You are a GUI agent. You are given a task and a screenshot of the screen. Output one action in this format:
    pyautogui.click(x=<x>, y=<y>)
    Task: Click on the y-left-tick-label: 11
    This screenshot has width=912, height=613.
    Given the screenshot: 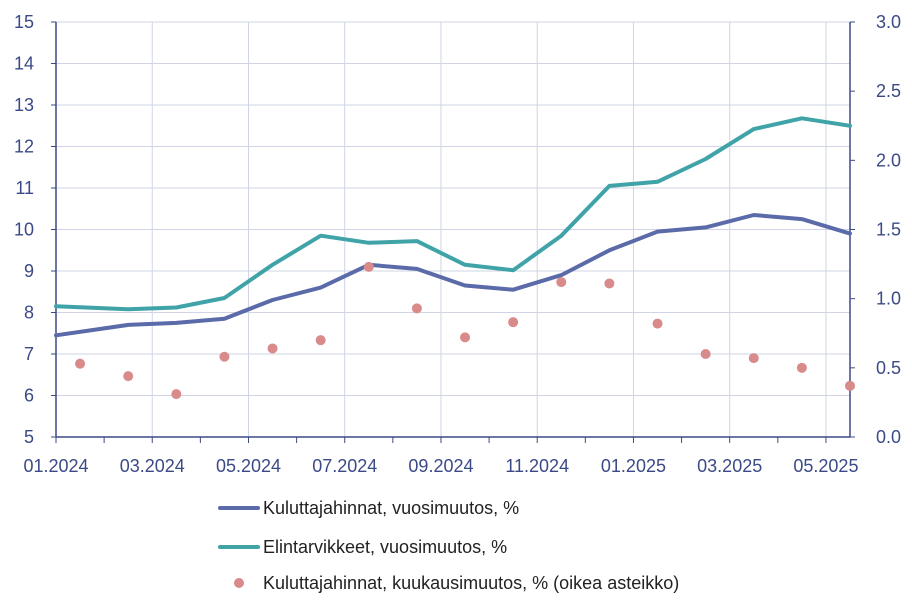 What is the action you would take?
    pyautogui.click(x=24, y=188)
    